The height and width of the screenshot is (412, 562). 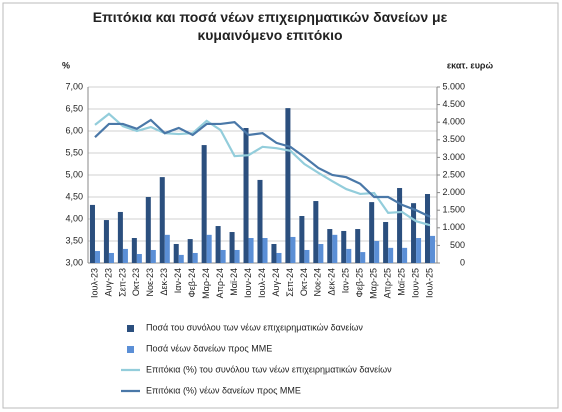 I want to click on x-tick-label: Μαϊ-24, so click(x=234, y=282).